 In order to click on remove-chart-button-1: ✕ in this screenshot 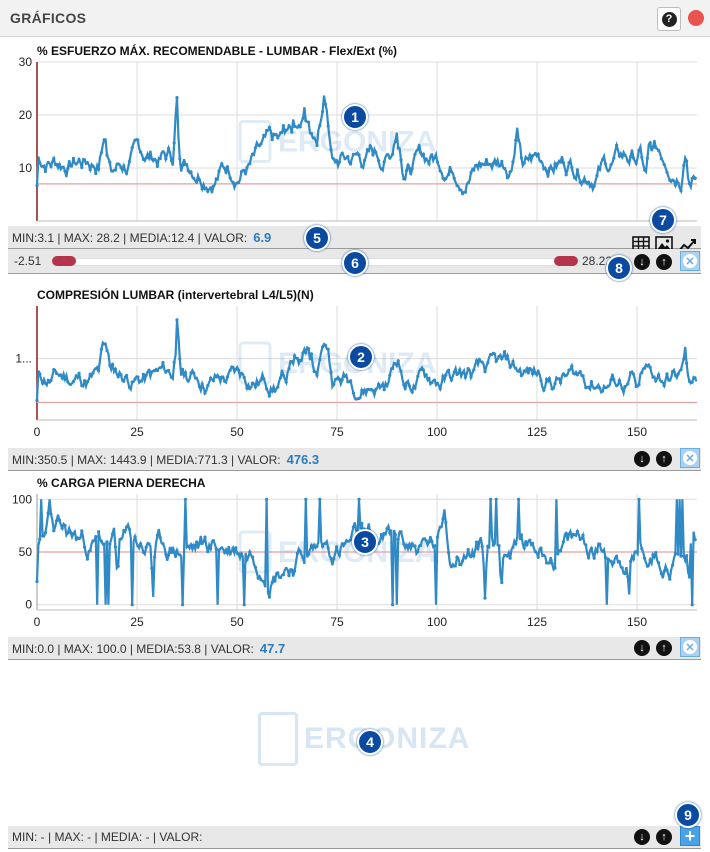, I will do `click(690, 261)`.